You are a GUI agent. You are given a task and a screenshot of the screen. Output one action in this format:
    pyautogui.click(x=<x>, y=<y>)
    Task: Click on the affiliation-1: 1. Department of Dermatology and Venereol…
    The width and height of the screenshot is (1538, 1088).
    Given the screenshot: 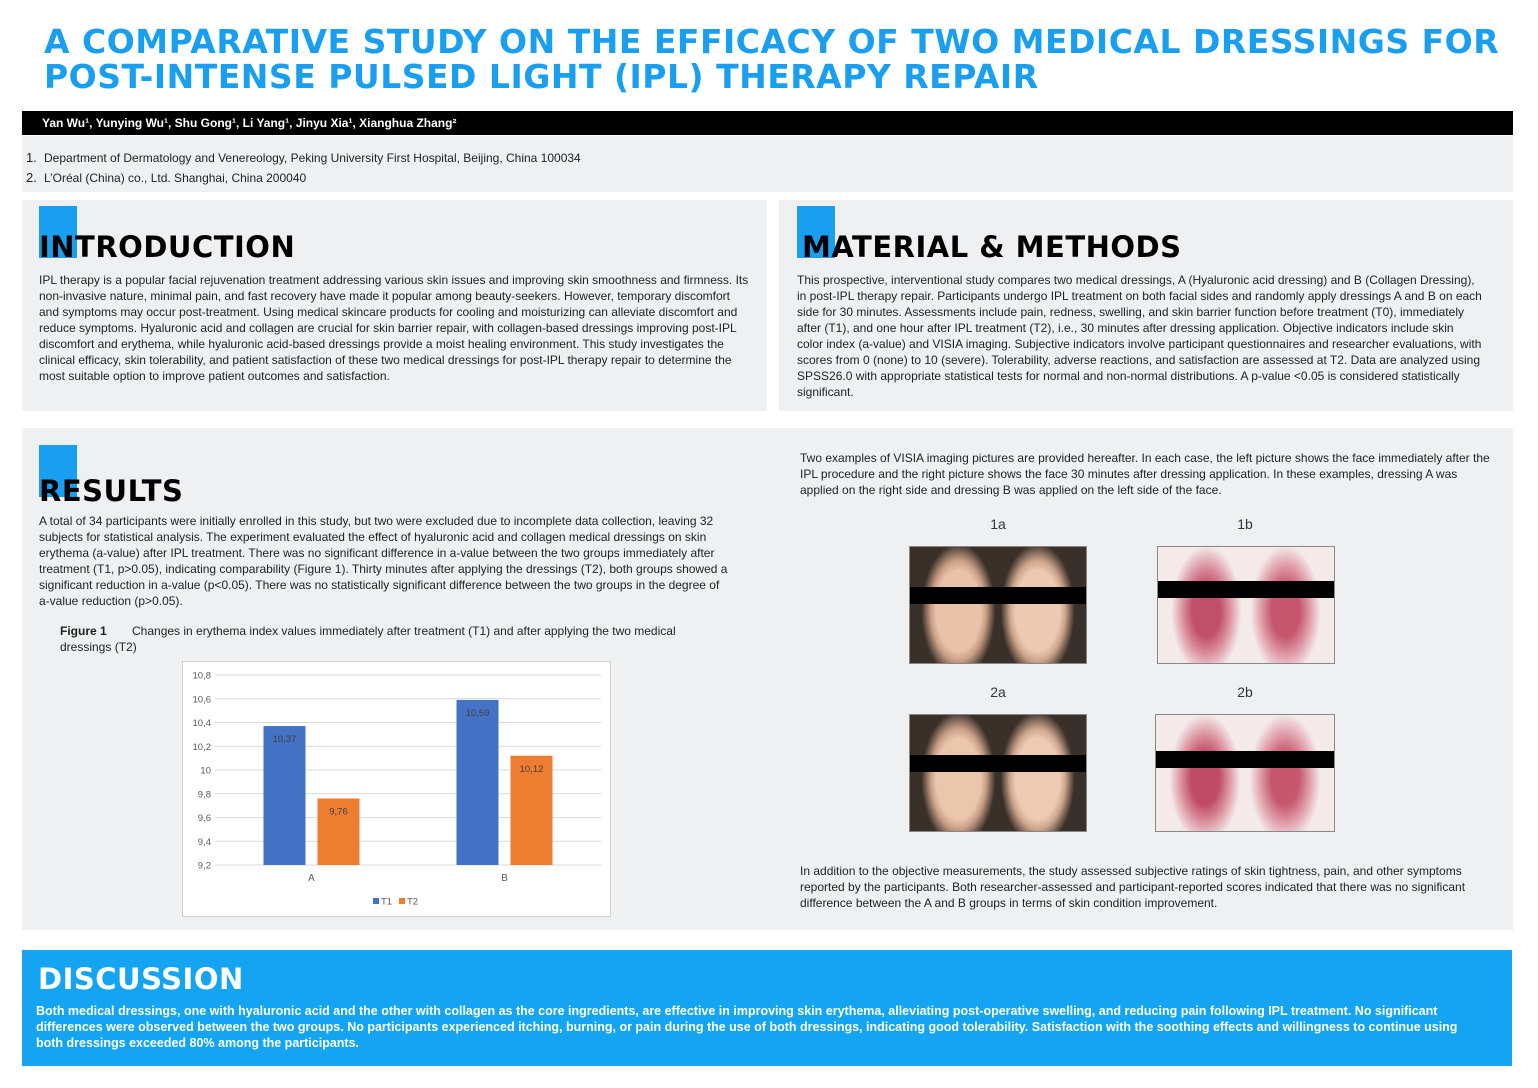 What is the action you would take?
    pyautogui.click(x=769, y=158)
    